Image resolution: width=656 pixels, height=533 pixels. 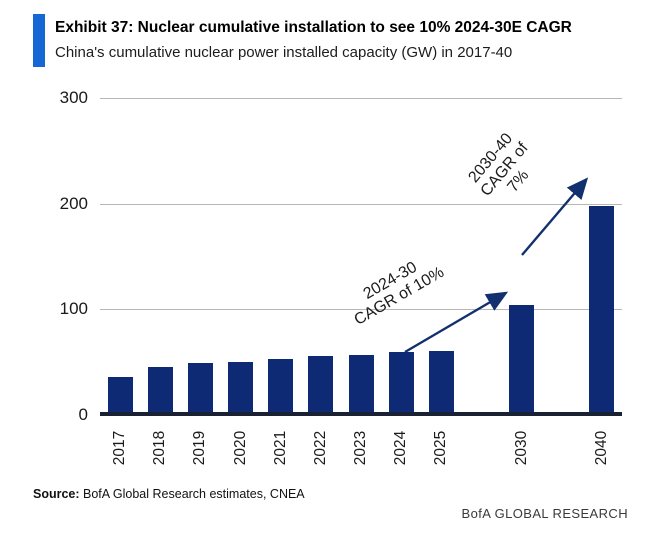 What do you see at coordinates (240, 448) in the screenshot?
I see `x-tick-2020: 2020` at bounding box center [240, 448].